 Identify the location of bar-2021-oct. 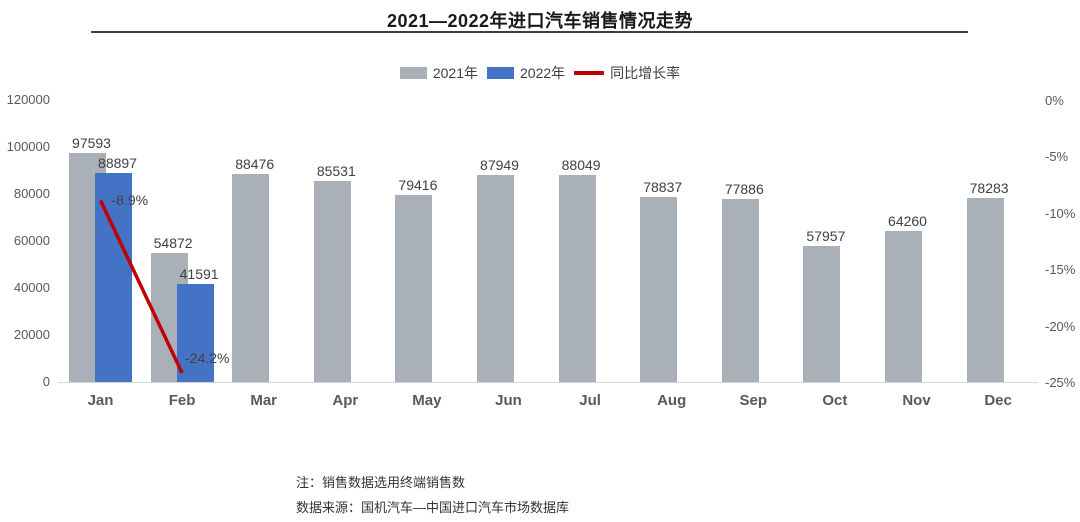
(822, 313).